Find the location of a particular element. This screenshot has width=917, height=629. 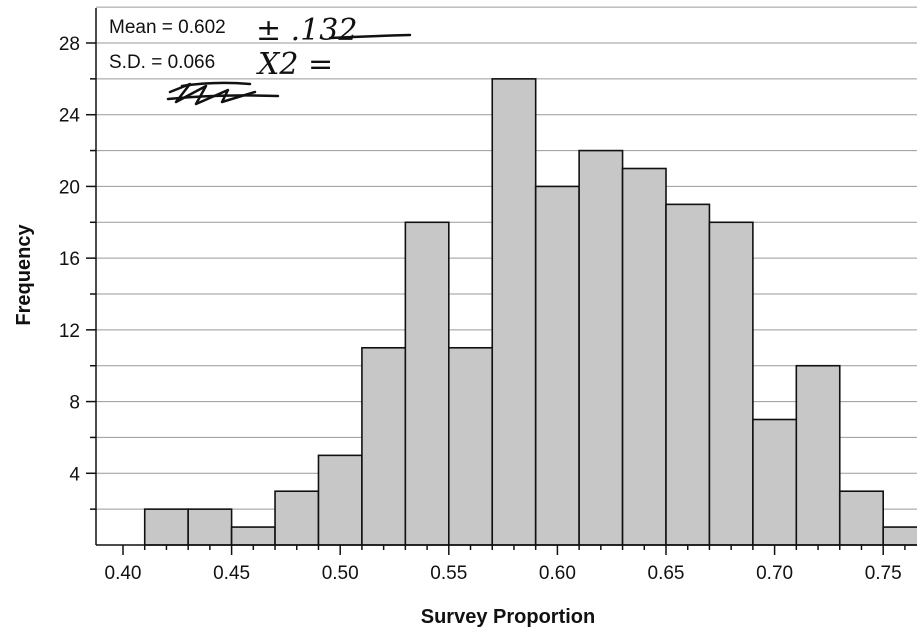

y-tick-label: 20 is located at coordinates (69, 187).